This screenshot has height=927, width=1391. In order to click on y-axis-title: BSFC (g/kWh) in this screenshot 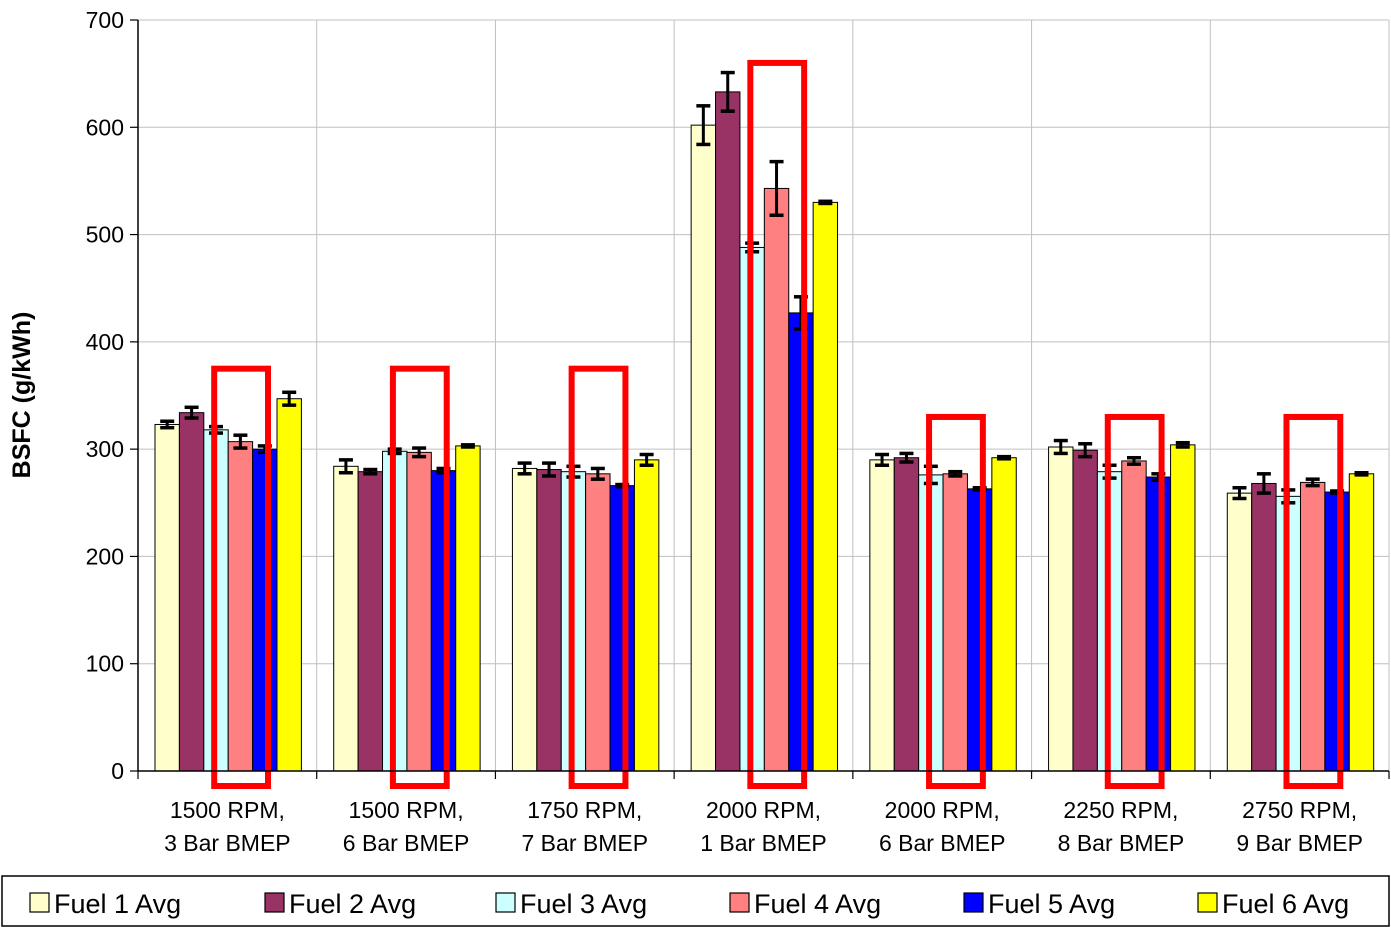, I will do `click(22, 395)`.